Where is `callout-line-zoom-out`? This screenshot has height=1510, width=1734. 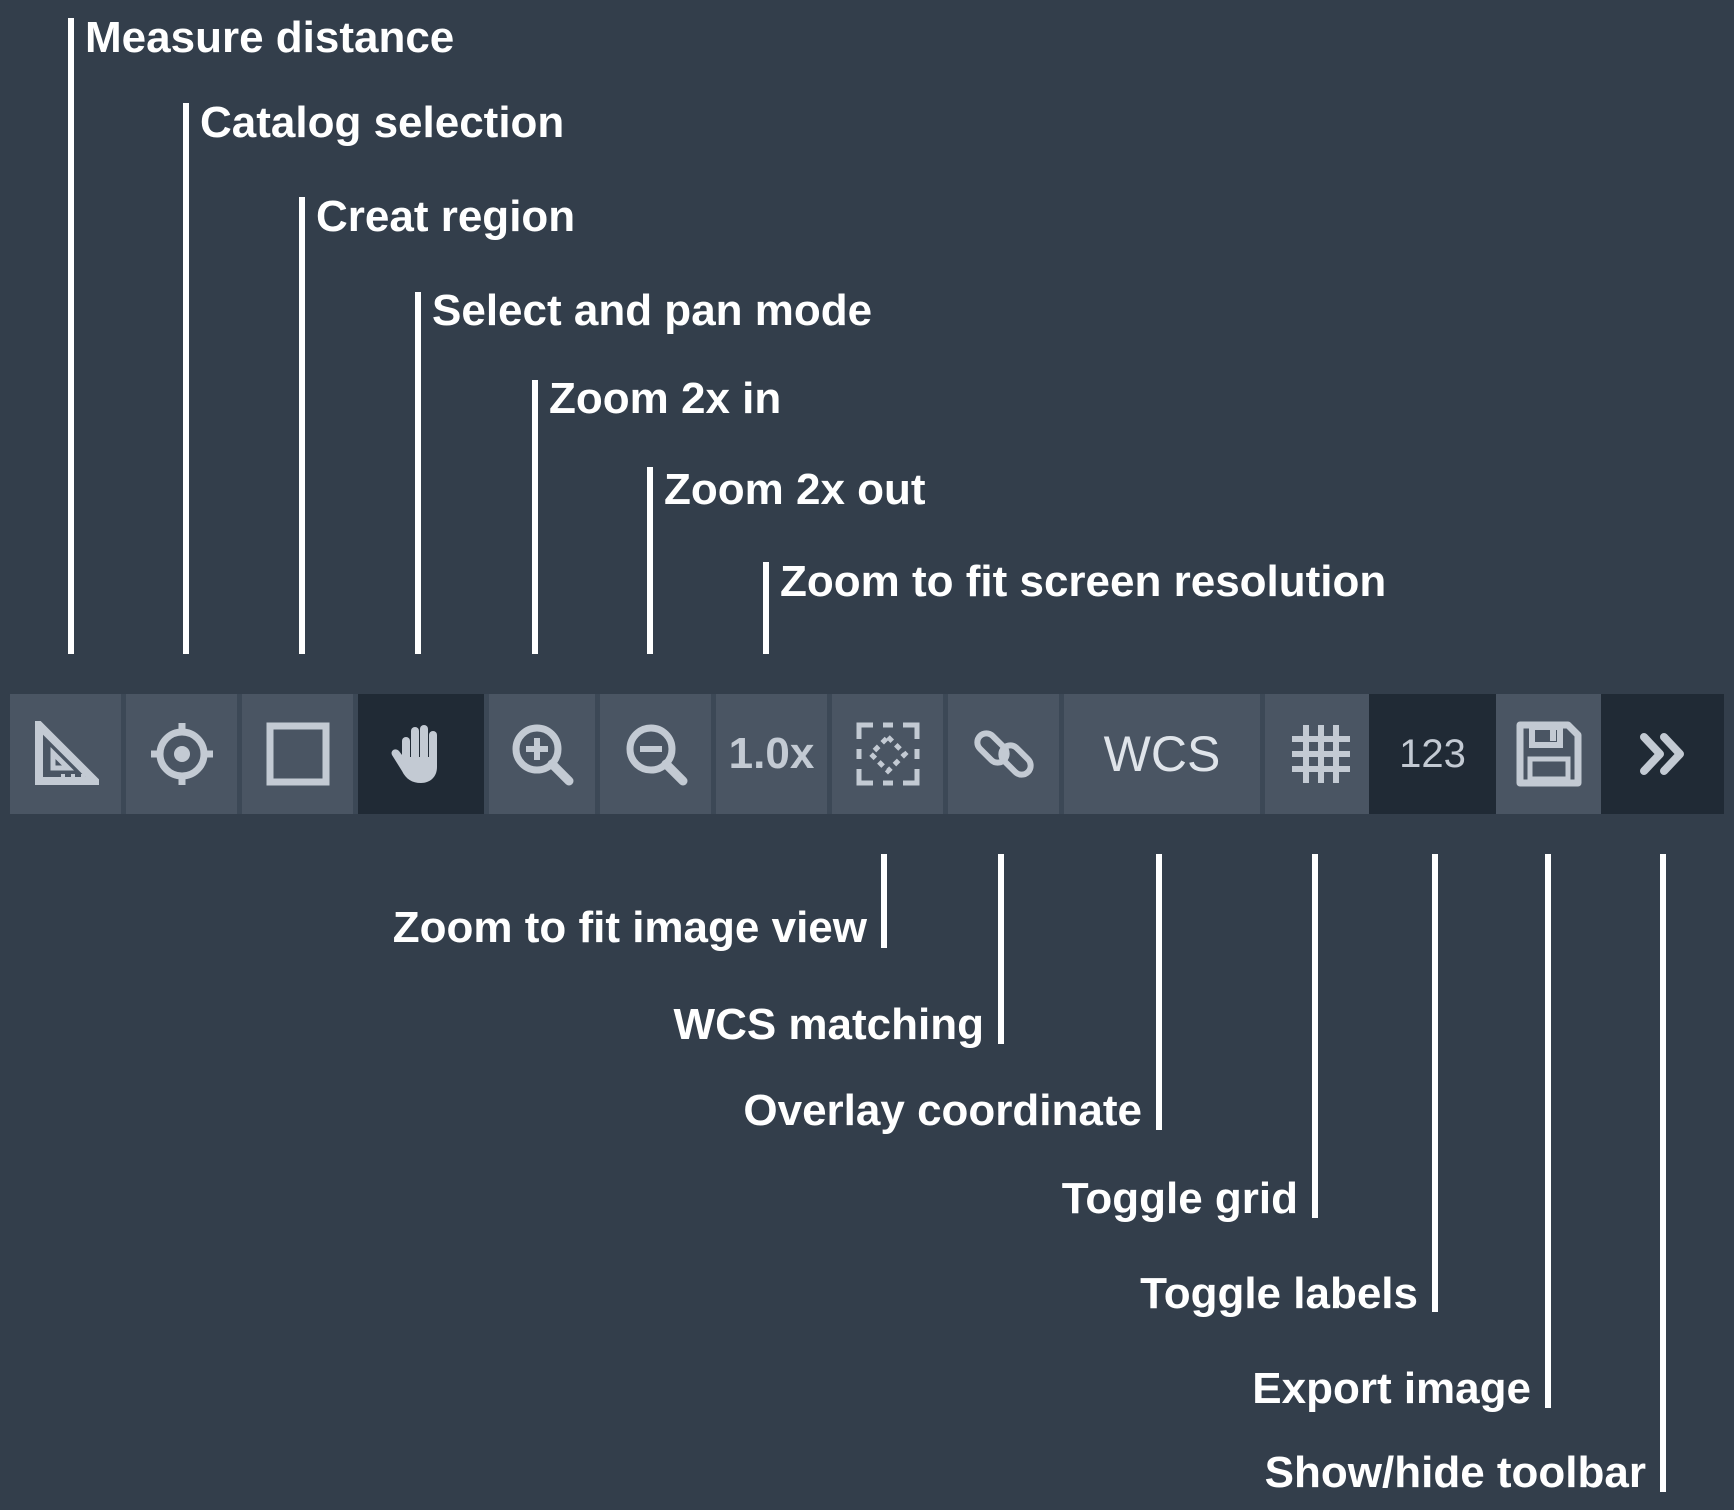
callout-line-zoom-out is located at coordinates (650, 560).